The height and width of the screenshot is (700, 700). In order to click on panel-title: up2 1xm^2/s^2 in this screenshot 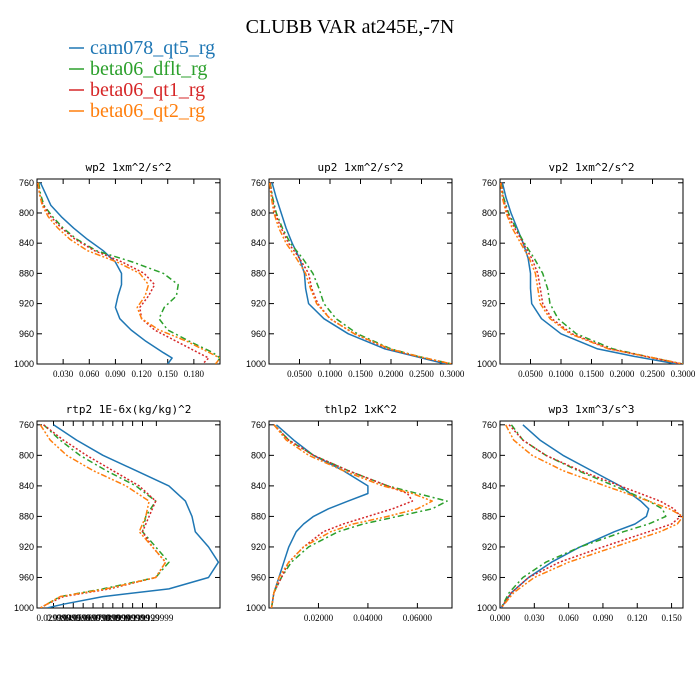, I will do `click(360, 167)`.